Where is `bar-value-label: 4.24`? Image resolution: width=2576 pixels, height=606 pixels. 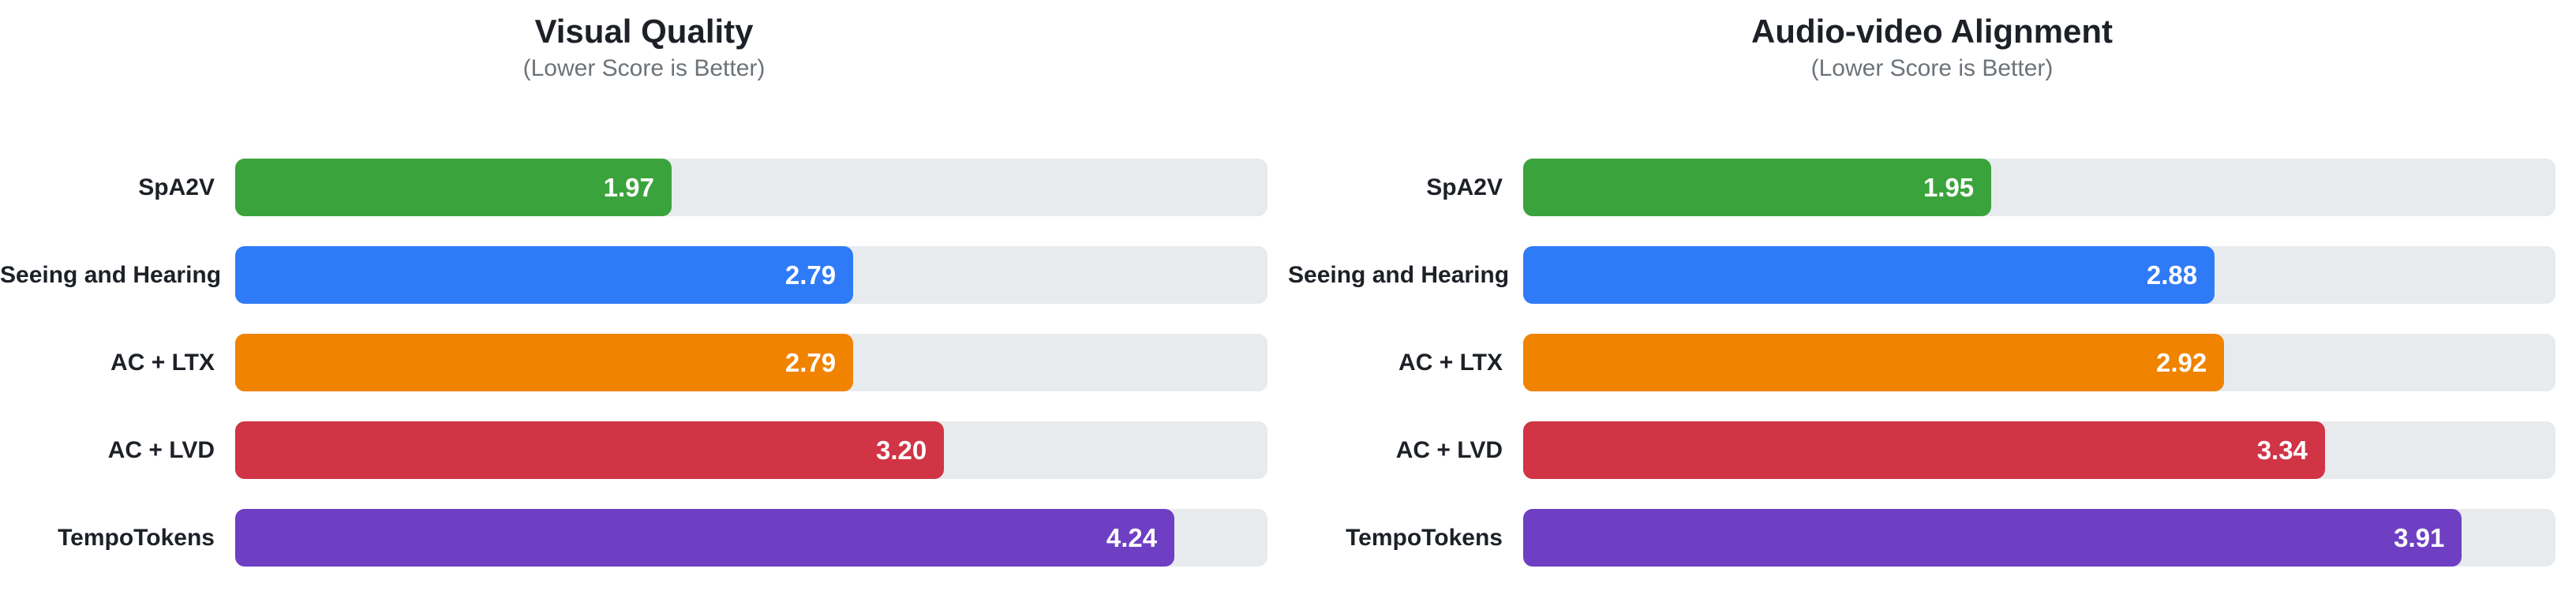
bar-value-label: 4.24 is located at coordinates (1132, 537).